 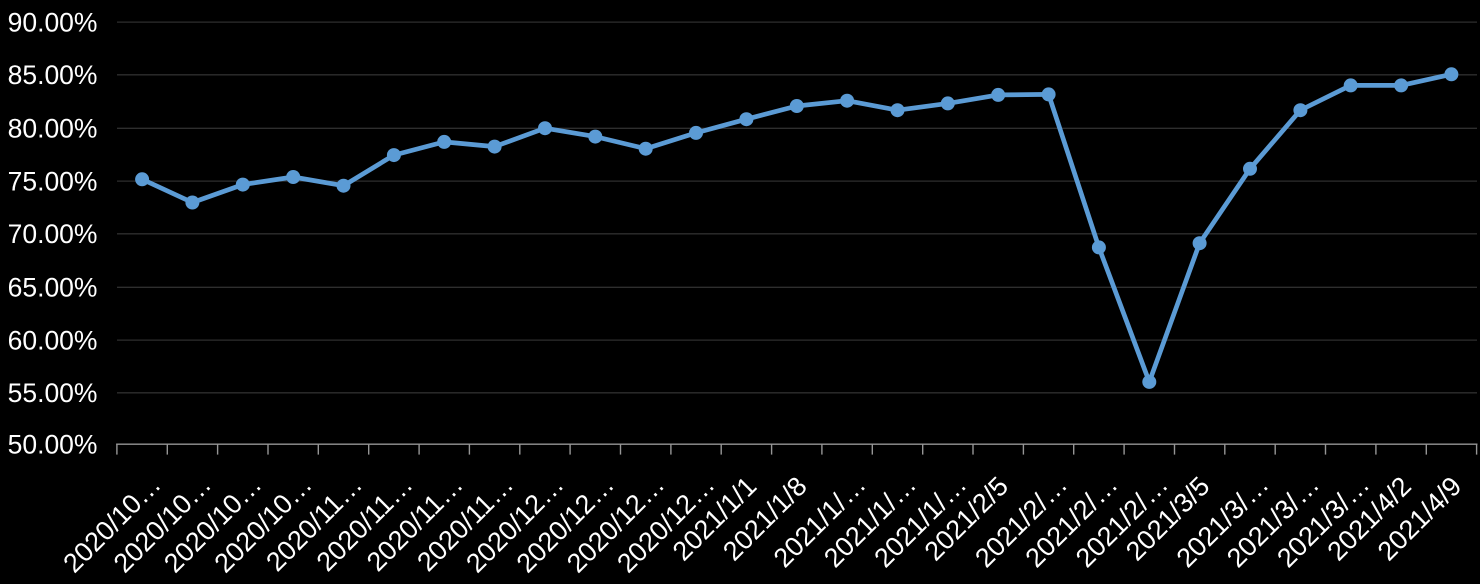 What do you see at coordinates (53, 288) in the screenshot?
I see `svg-text: 65.00%` at bounding box center [53, 288].